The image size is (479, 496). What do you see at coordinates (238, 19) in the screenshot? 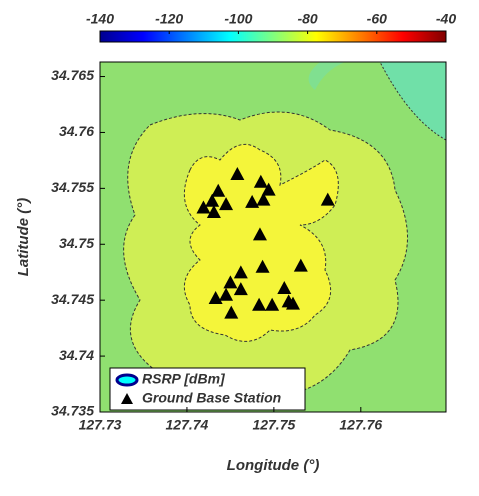
I see `colorbar-tick-label: -100` at bounding box center [238, 19].